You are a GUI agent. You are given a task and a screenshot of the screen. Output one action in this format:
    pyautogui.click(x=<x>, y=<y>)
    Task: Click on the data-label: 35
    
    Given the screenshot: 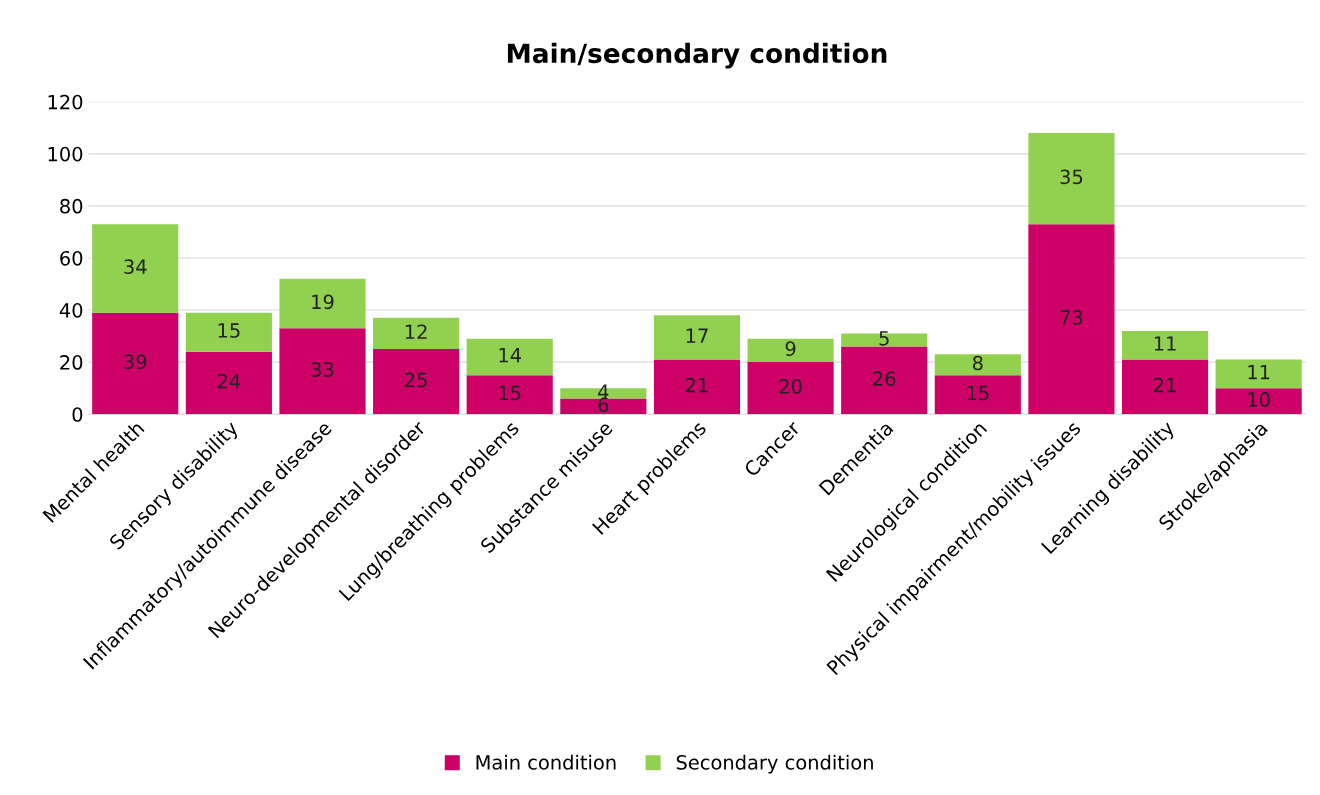 What is the action you would take?
    pyautogui.click(x=1071, y=177)
    